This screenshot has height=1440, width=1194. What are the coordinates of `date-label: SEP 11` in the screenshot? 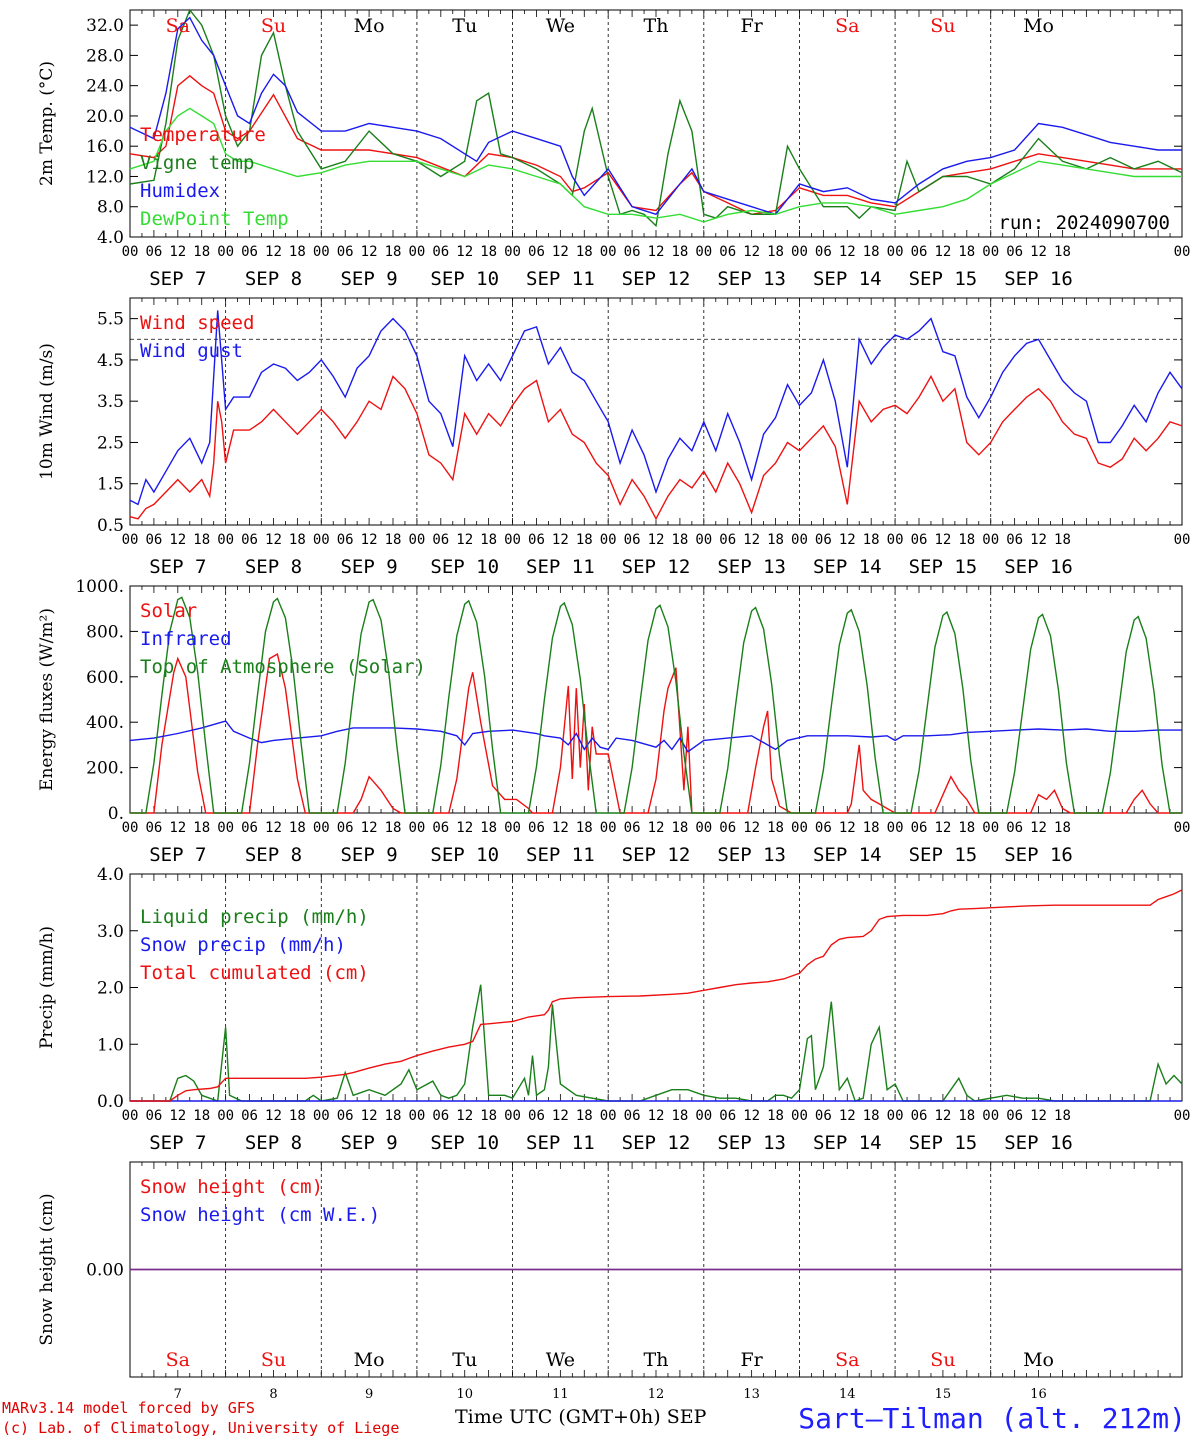 It's located at (560, 279).